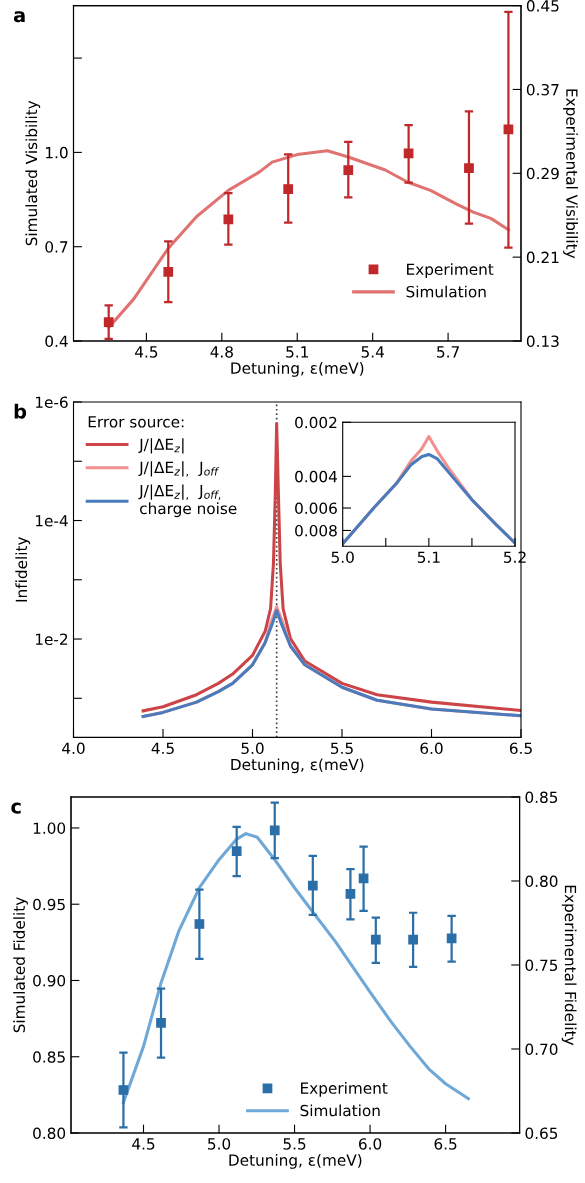 Image resolution: width=585 pixels, height=1183 pixels. I want to click on y-axis-title: Infidelity, so click(23, 569).